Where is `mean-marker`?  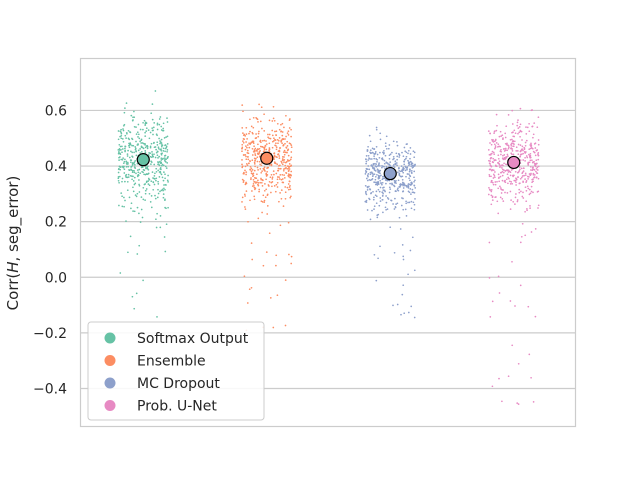
mean-marker is located at coordinates (267, 158).